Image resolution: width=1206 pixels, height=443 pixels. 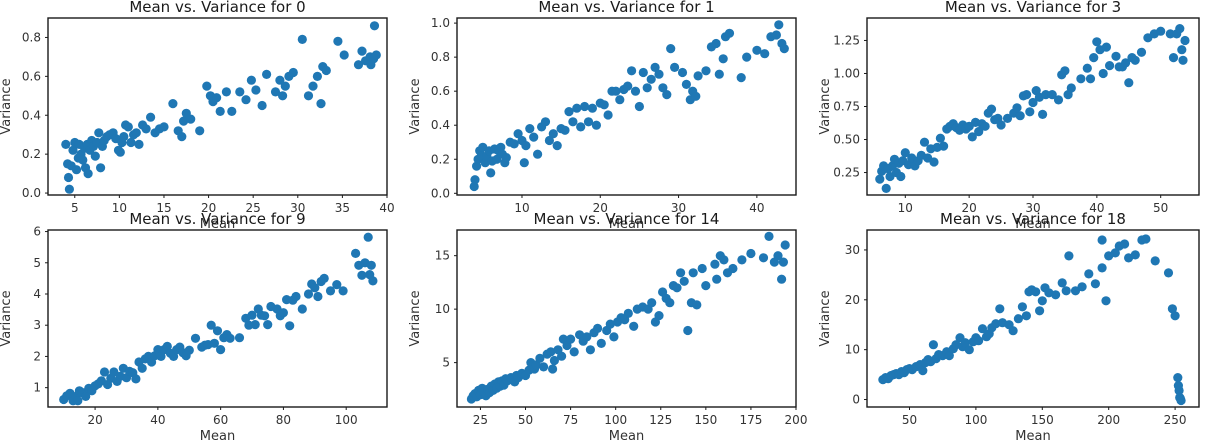 What do you see at coordinates (75, 208) in the screenshot?
I see `x-tick-label: 5` at bounding box center [75, 208].